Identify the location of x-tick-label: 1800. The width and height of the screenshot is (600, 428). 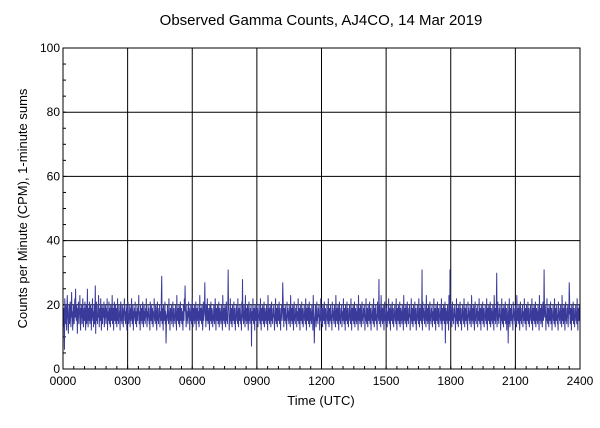
(450, 381).